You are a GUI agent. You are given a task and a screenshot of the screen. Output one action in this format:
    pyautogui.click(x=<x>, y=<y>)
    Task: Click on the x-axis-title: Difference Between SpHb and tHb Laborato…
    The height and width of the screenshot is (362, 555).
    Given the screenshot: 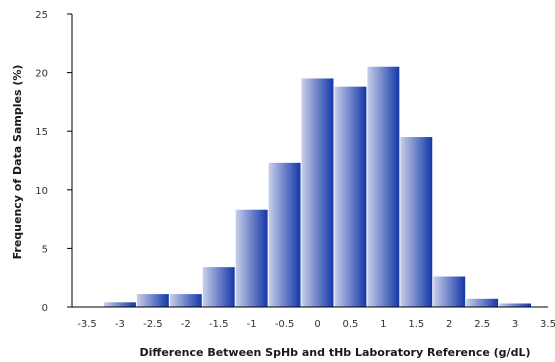 What is the action you would take?
    pyautogui.click(x=335, y=352)
    